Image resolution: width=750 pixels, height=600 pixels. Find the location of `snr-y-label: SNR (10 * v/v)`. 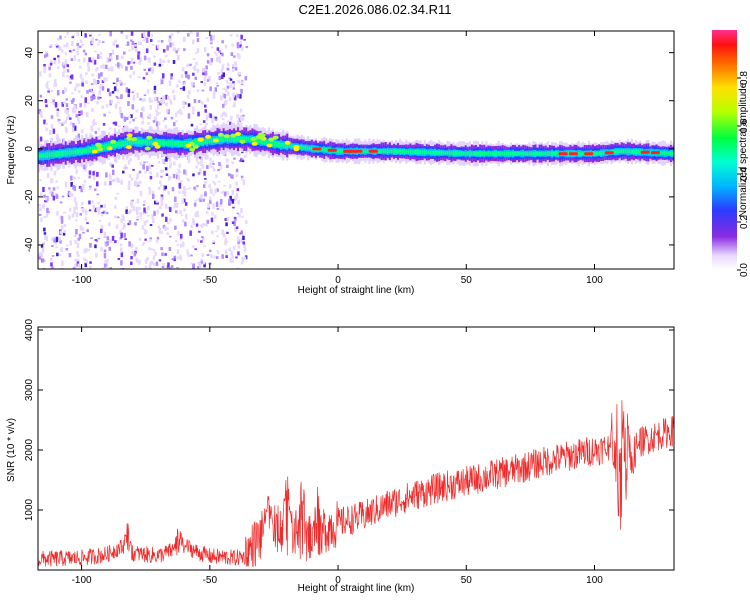

snr-y-label: SNR (10 * v/v) is located at coordinates (11, 450).